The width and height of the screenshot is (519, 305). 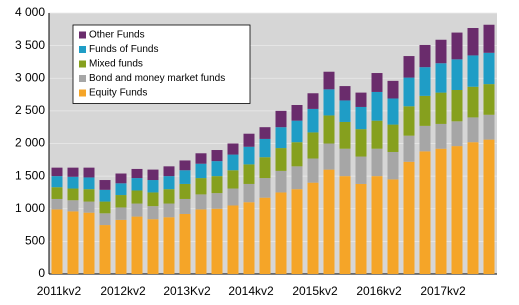 What do you see at coordinates (30, 45) in the screenshot?
I see `y-tick-label: 3 500` at bounding box center [30, 45].